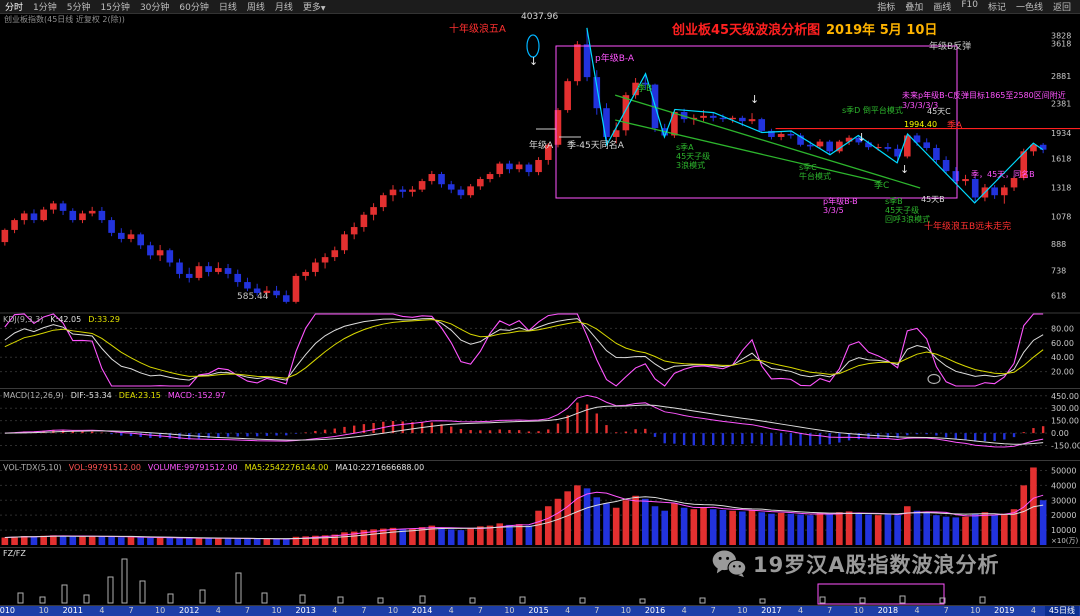  I want to click on svg-text: -150.00, so click(1065, 446).